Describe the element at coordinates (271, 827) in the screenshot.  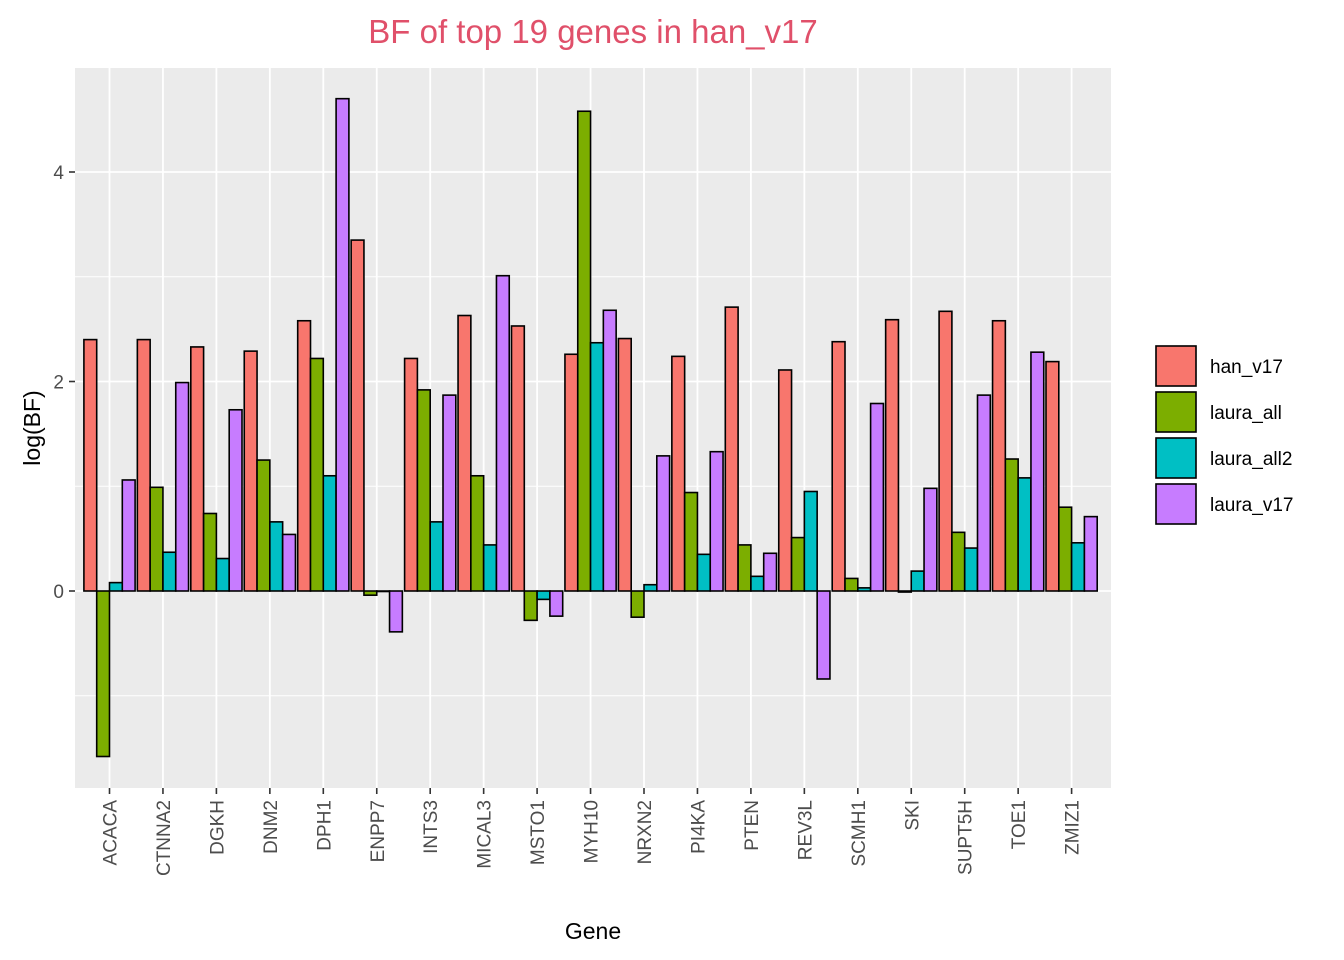
I see `x-tick-label: DNM2` at that location.